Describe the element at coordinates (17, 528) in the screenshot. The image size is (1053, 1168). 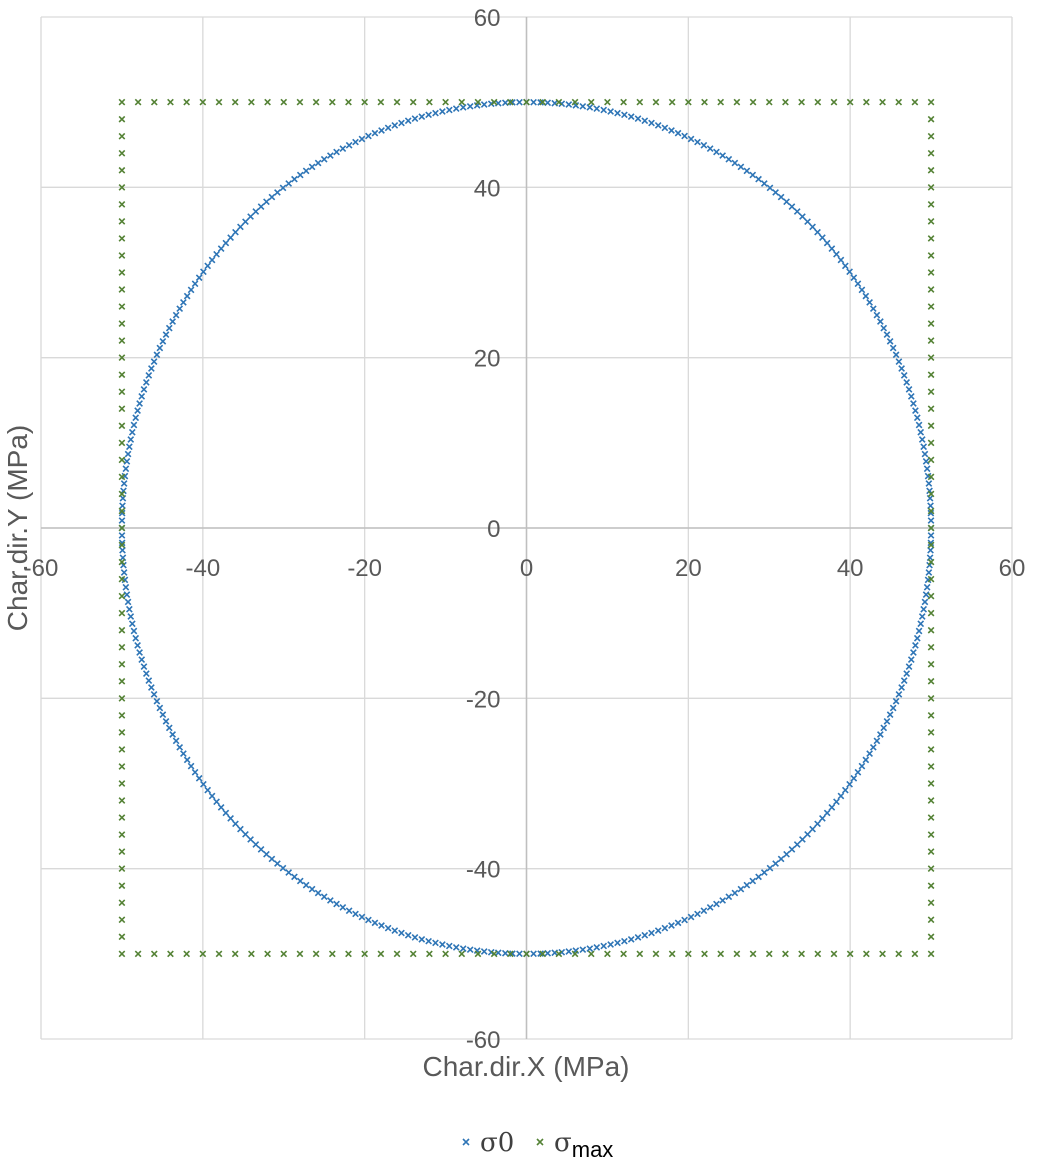
I see `y-axis-title: Char.dir.Y (MPa)` at that location.